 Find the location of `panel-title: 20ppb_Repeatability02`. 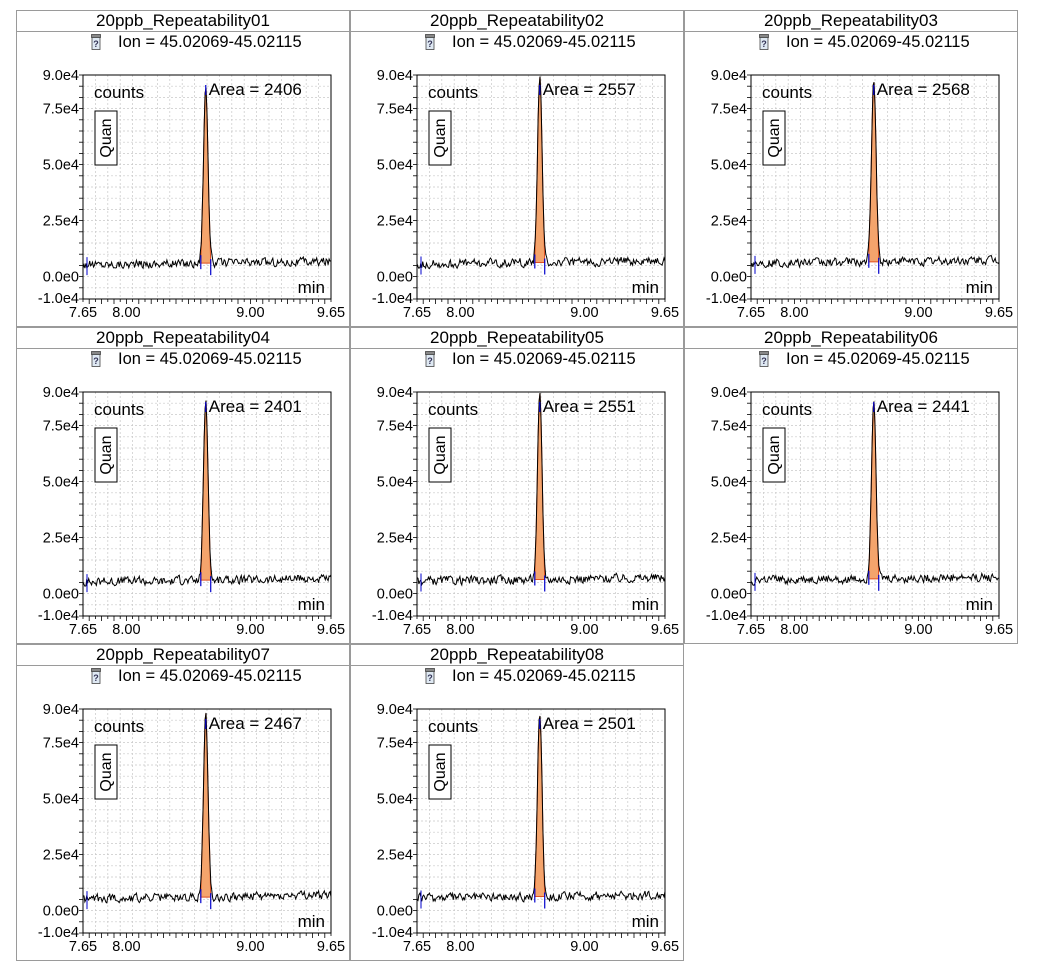

panel-title: 20ppb_Repeatability02 is located at coordinates (517, 21).